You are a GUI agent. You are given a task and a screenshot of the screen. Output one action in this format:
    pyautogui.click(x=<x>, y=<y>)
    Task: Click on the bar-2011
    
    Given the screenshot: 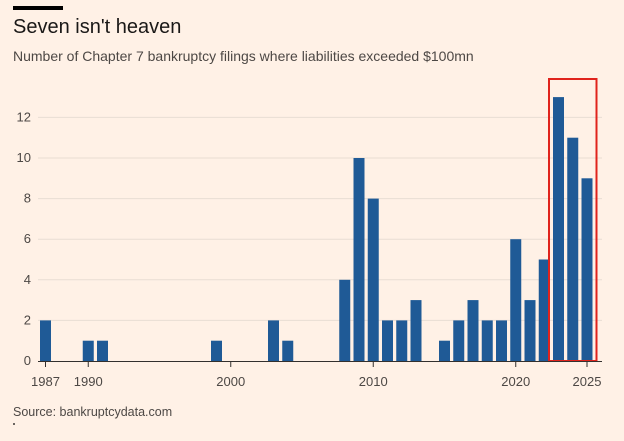 What is the action you would take?
    pyautogui.click(x=387, y=340)
    